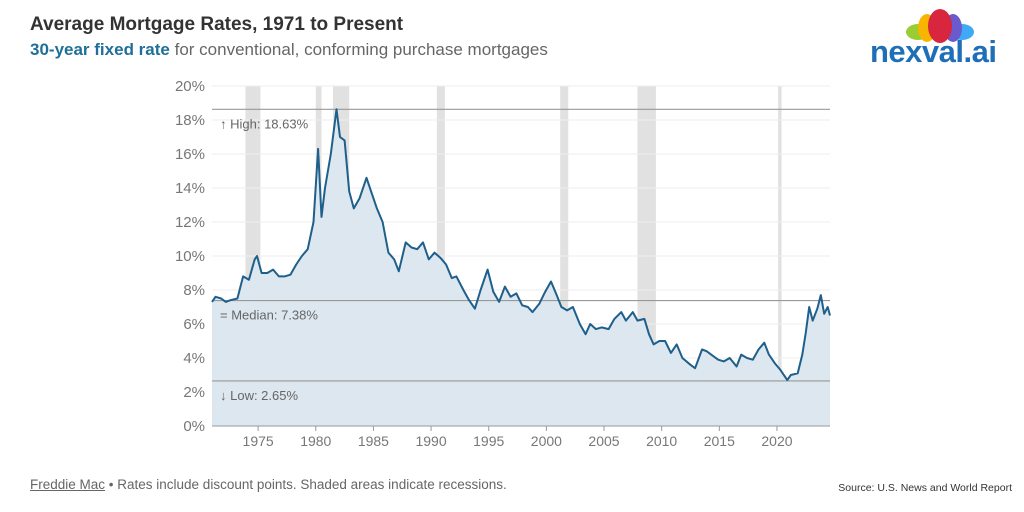  Describe the element at coordinates (190, 222) in the screenshot. I see `y-tick-label: 12%` at that location.